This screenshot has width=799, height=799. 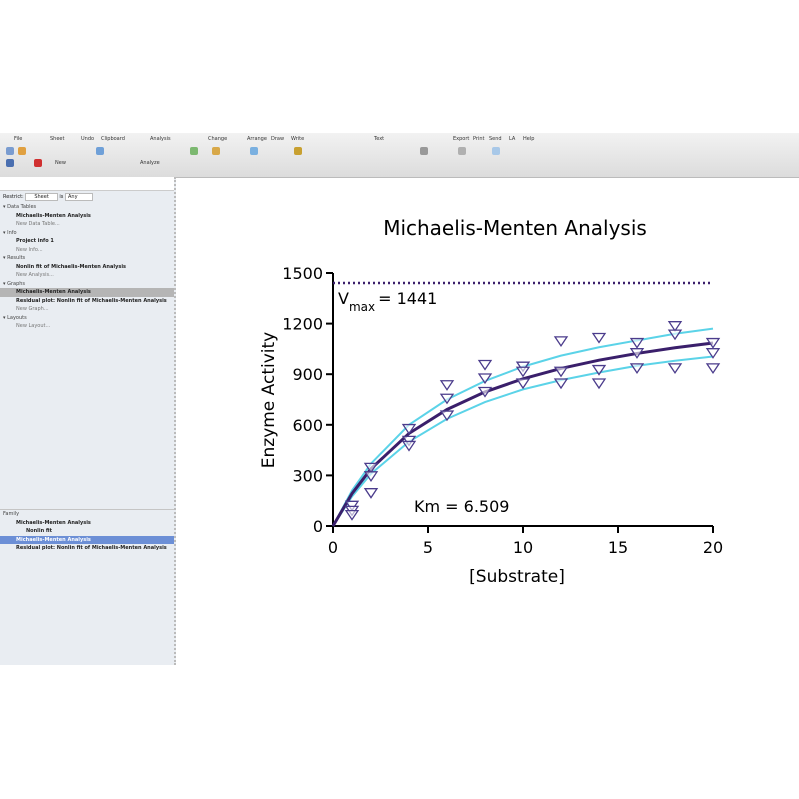 I want to click on section-header: ▾ Info, so click(x=10, y=232).